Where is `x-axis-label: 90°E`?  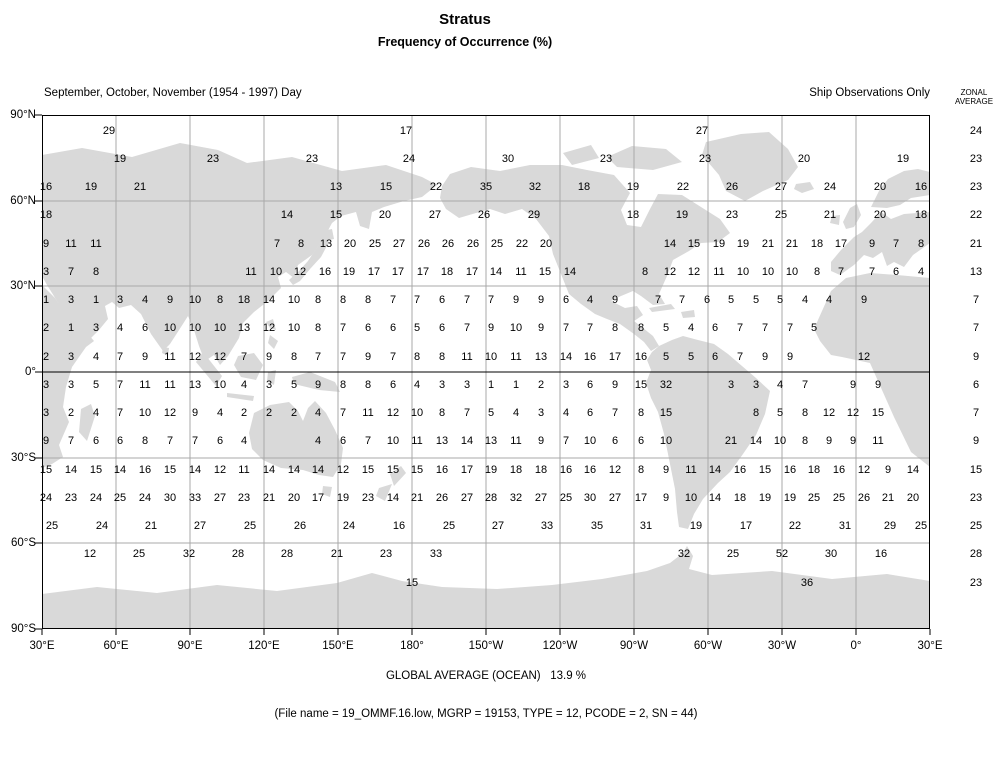 x-axis-label: 90°E is located at coordinates (190, 646).